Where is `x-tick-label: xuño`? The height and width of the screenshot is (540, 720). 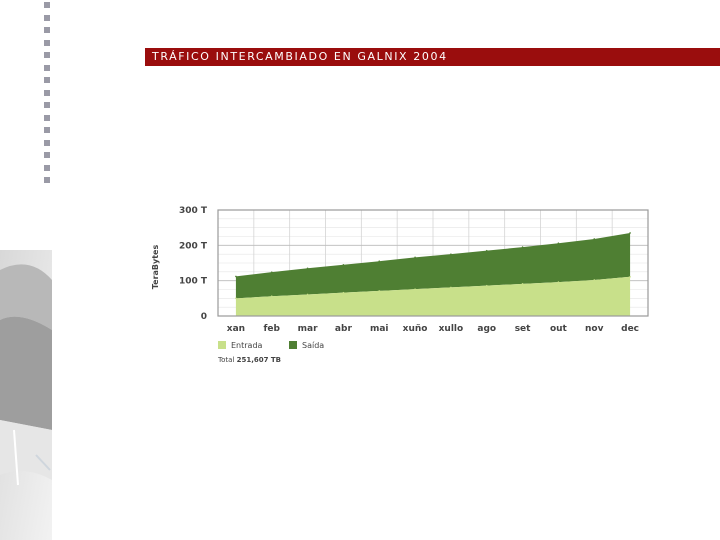 x-tick-label: xuño is located at coordinates (415, 329).